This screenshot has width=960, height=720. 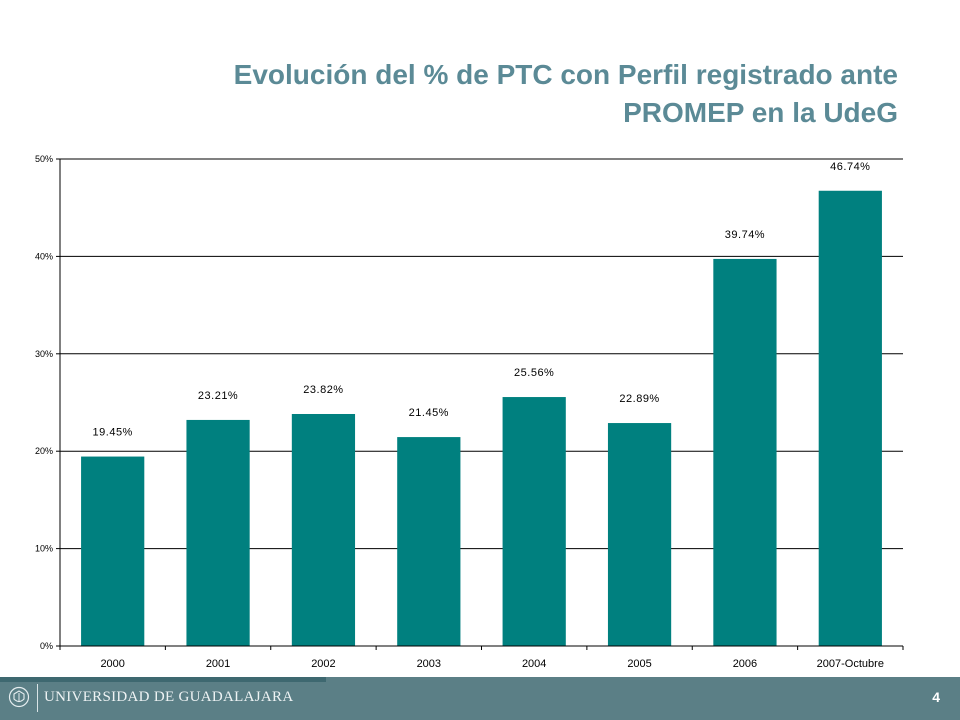 I want to click on footer-separator, so click(x=37, y=698).